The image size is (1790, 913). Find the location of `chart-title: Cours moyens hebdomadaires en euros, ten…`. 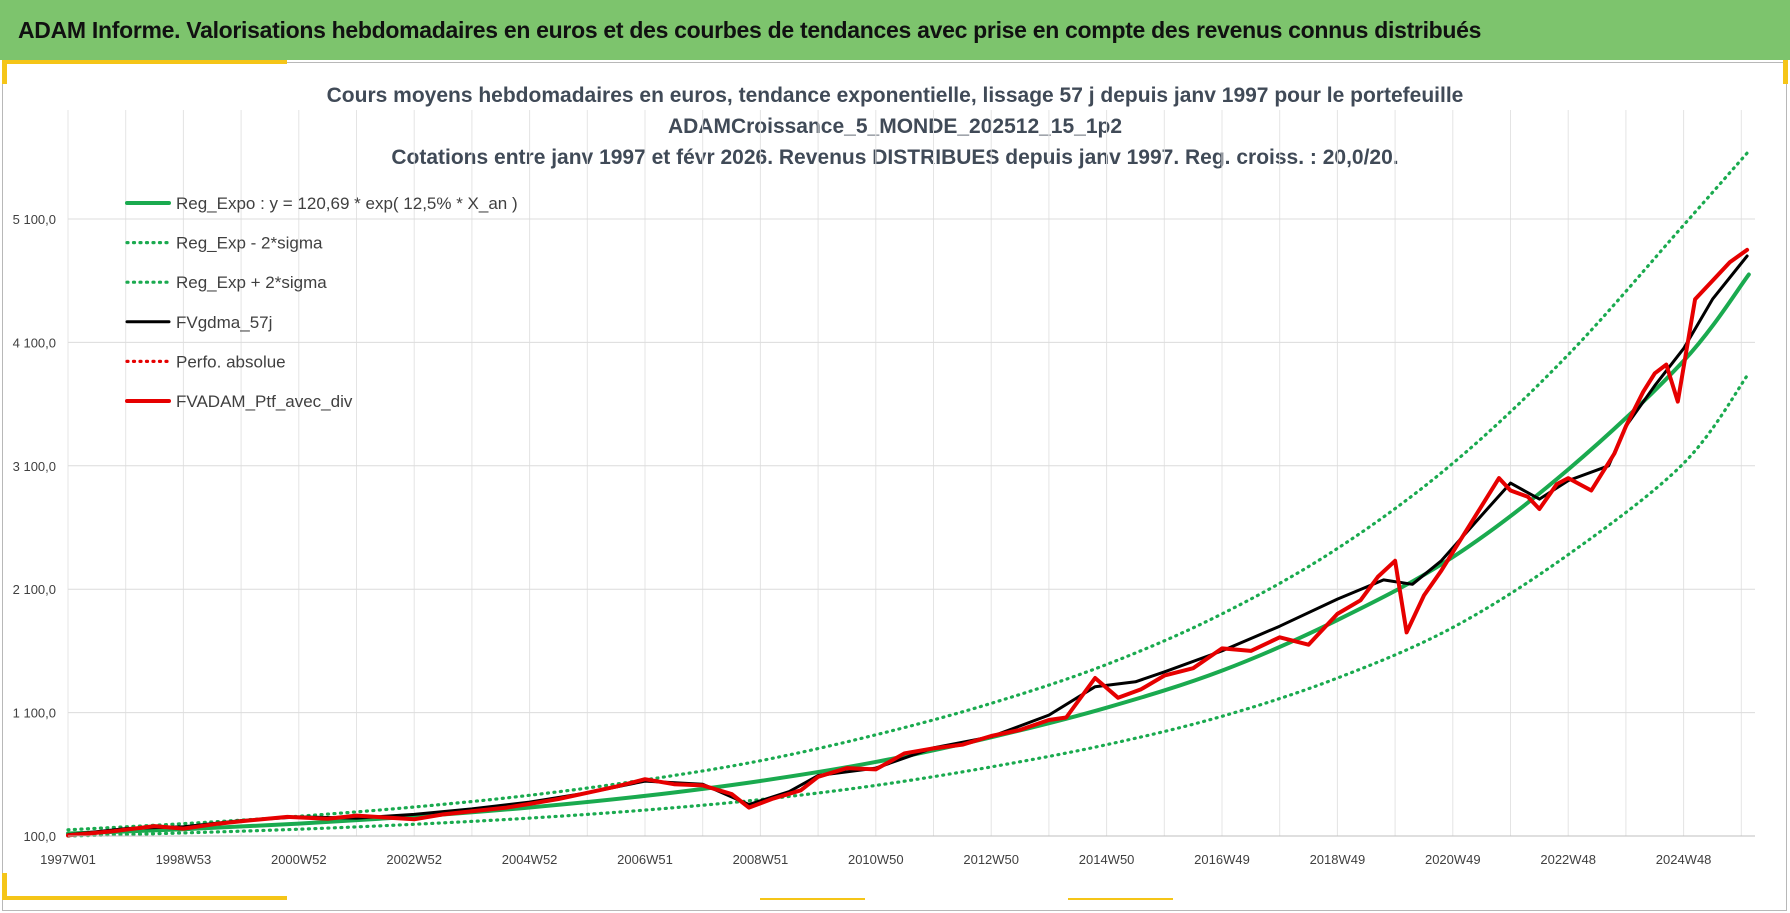

chart-title: Cours moyens hebdomadaires en euros, ten… is located at coordinates (895, 126).